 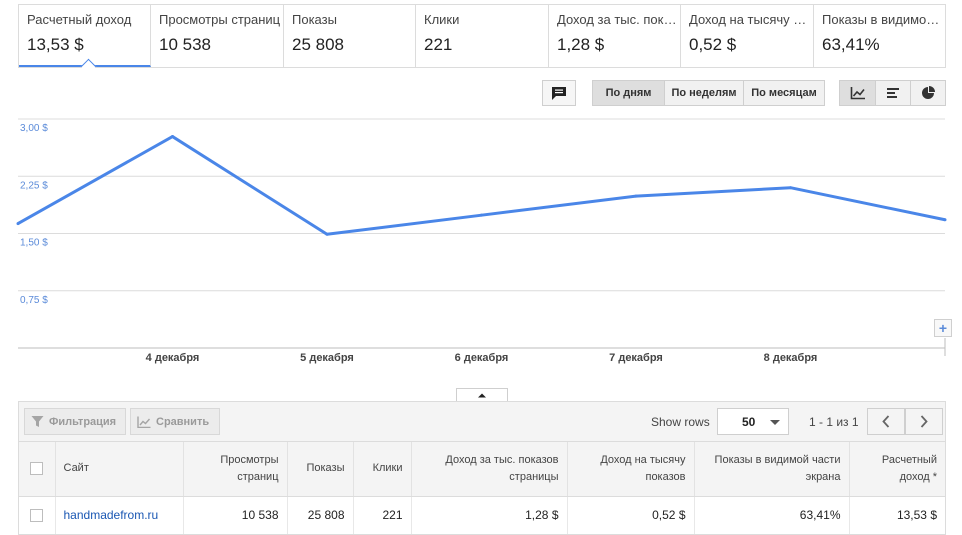 I want to click on metric-value: 13,53 $, so click(x=55, y=44).